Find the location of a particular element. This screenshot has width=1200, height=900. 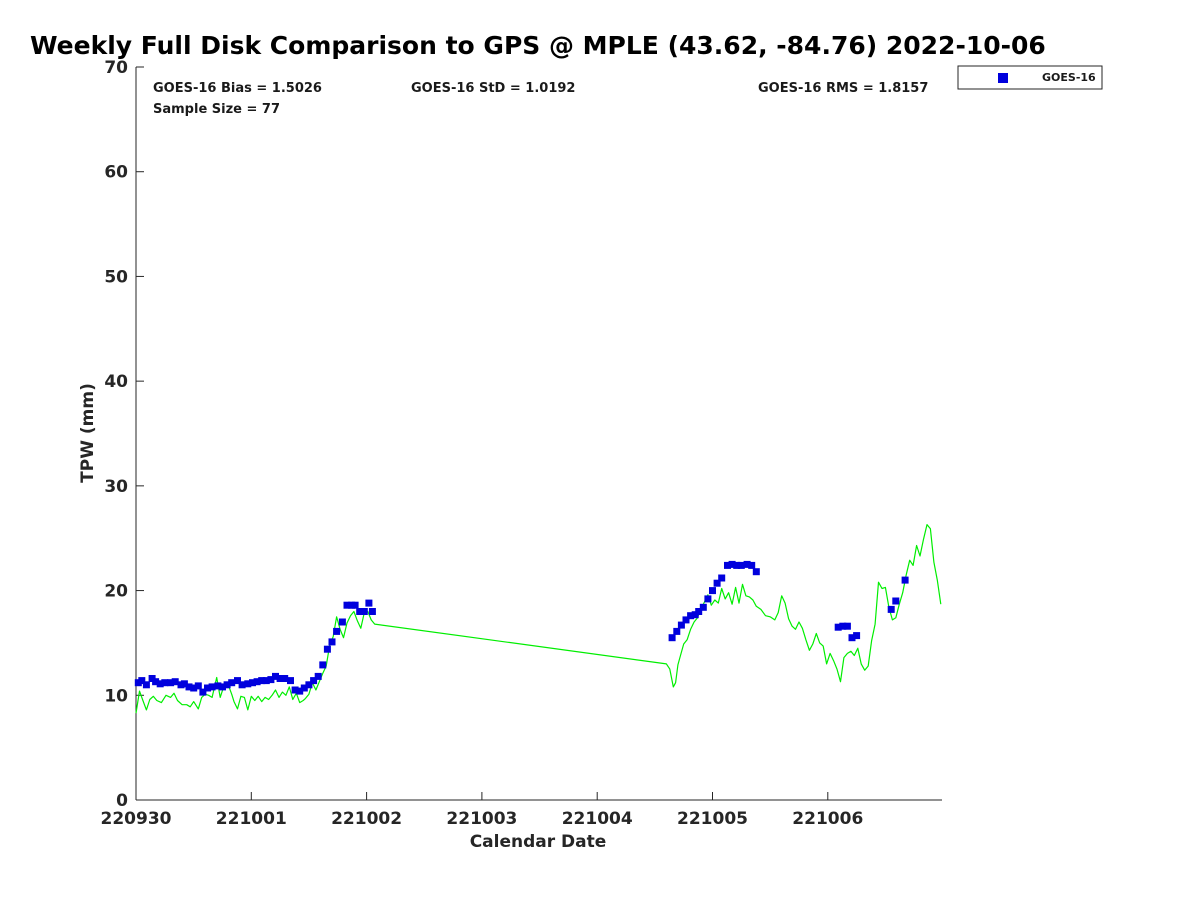

y-tick-label: 70 is located at coordinates (116, 68).